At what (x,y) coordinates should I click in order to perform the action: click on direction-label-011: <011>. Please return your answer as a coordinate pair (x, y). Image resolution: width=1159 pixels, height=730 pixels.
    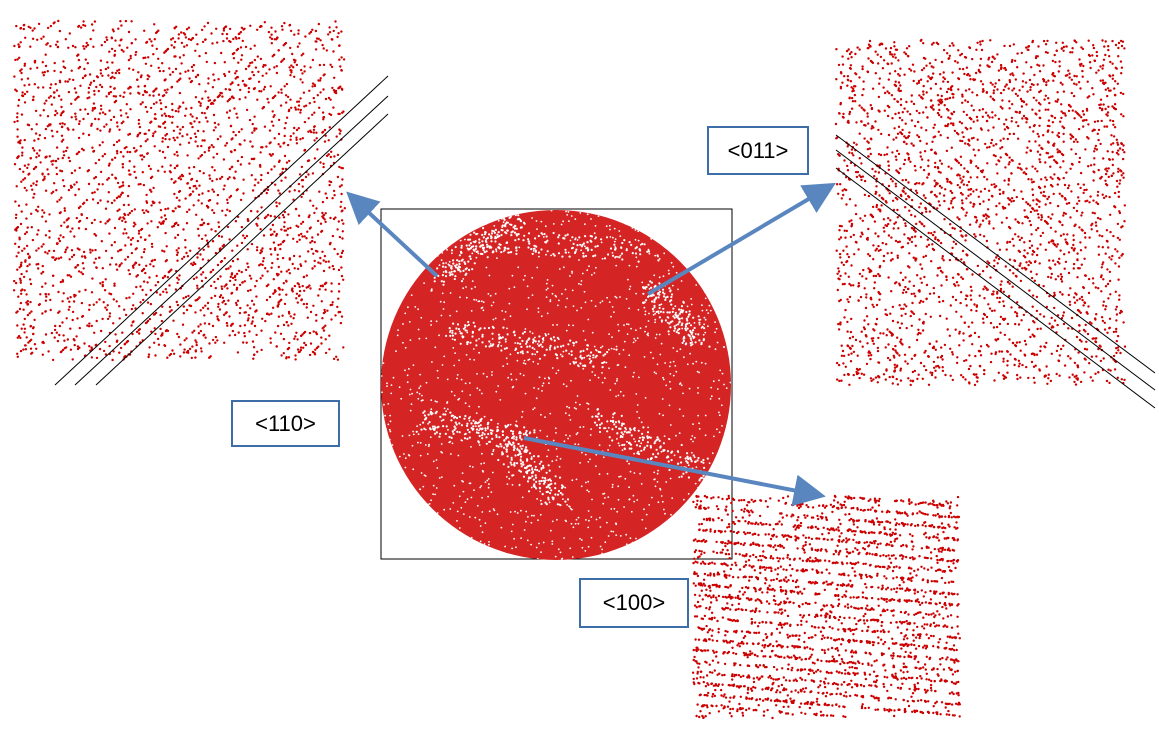
    Looking at the image, I should click on (758, 150).